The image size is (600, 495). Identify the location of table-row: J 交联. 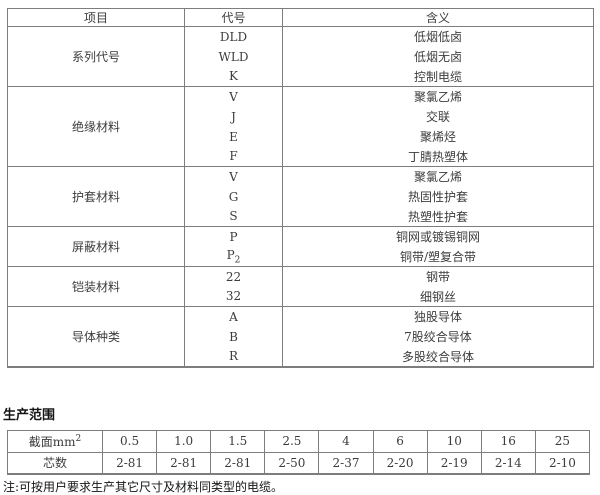
(301, 116).